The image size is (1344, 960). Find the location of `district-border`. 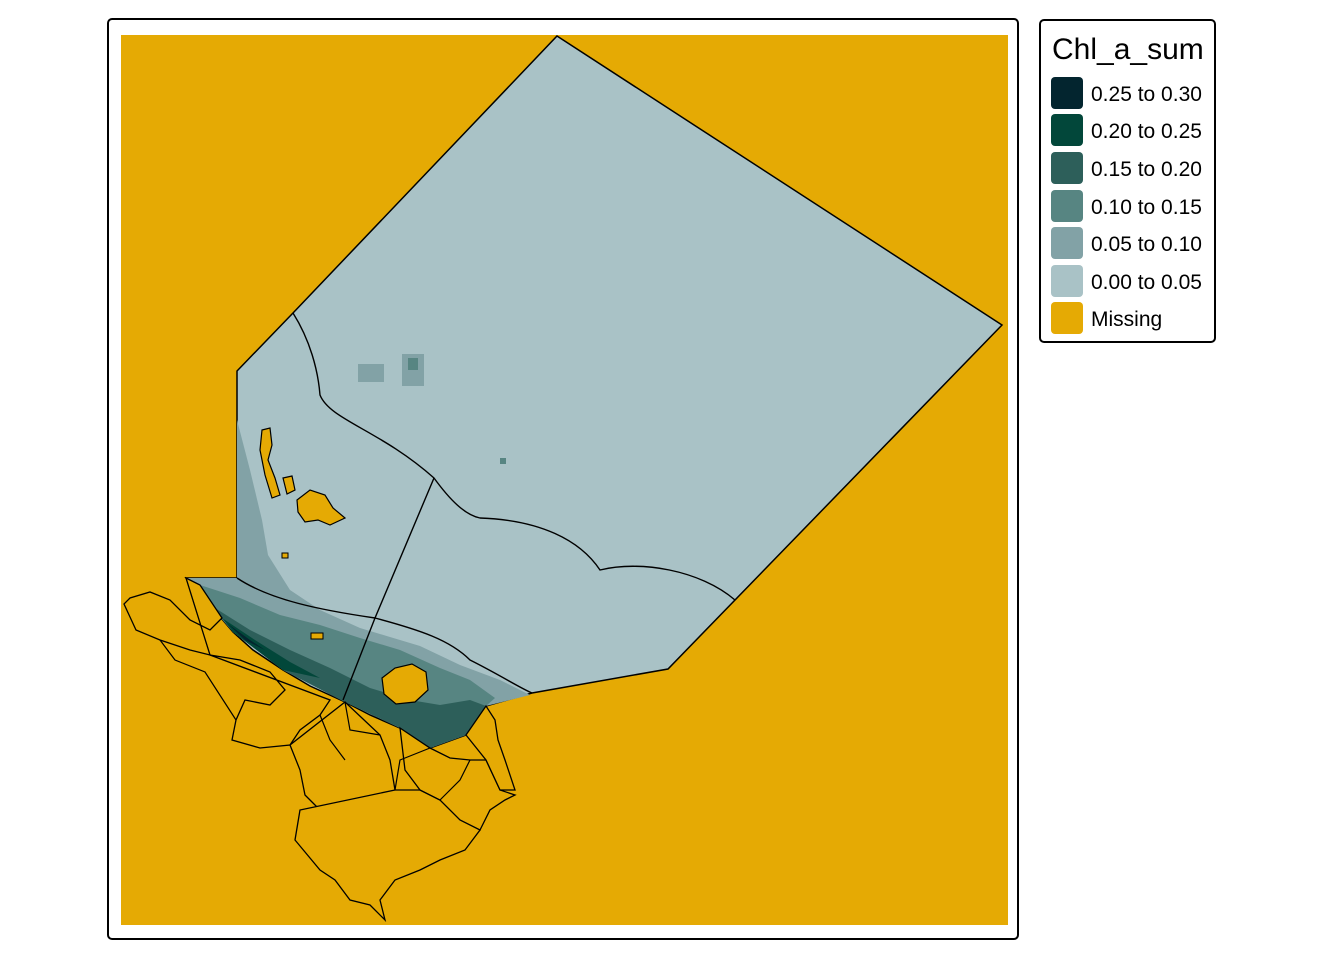

district-border is located at coordinates (315, 720).